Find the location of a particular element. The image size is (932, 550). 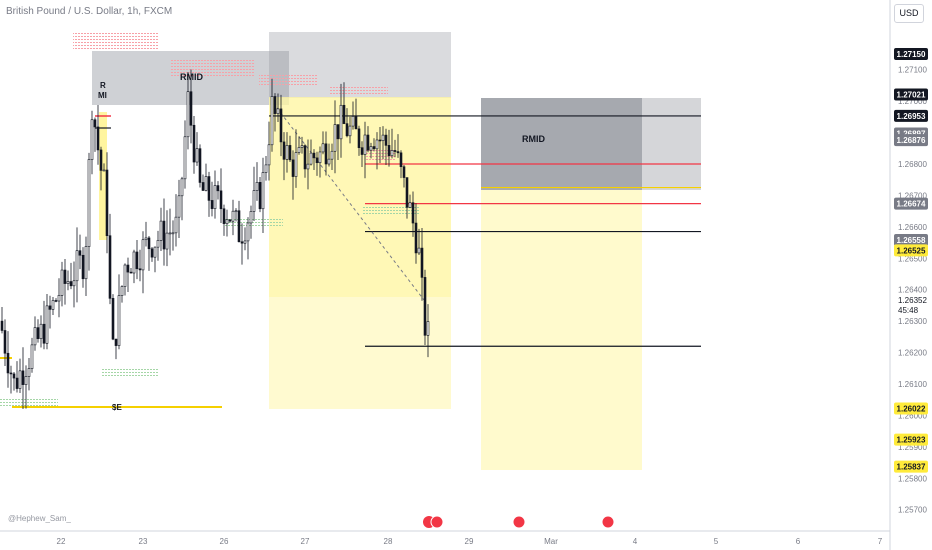

price-label-text: 1.26674 is located at coordinates (911, 204).